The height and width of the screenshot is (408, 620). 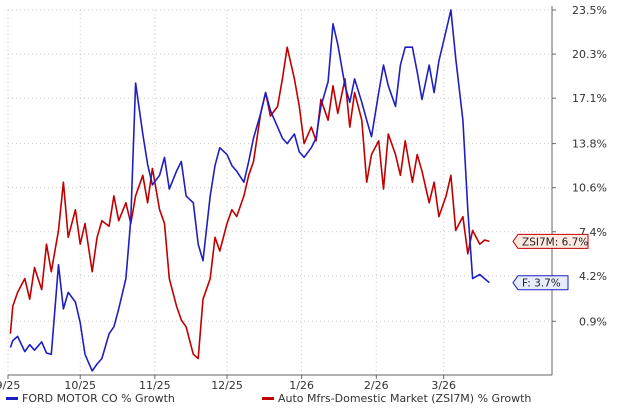 I want to click on end-label-zsi7m: ZSI7M: 6.7%, so click(x=550, y=241).